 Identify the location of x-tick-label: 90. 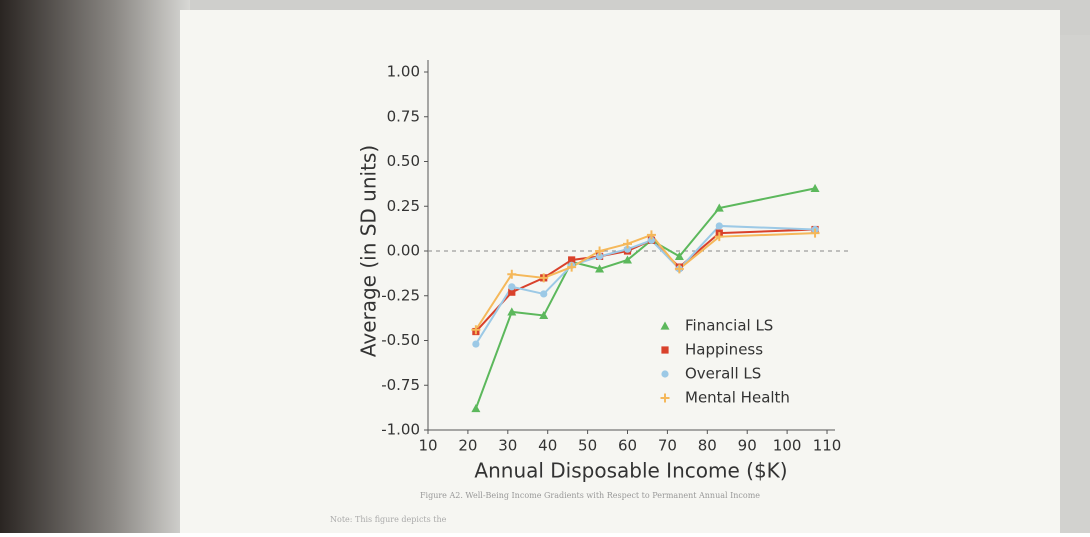
(747, 446).